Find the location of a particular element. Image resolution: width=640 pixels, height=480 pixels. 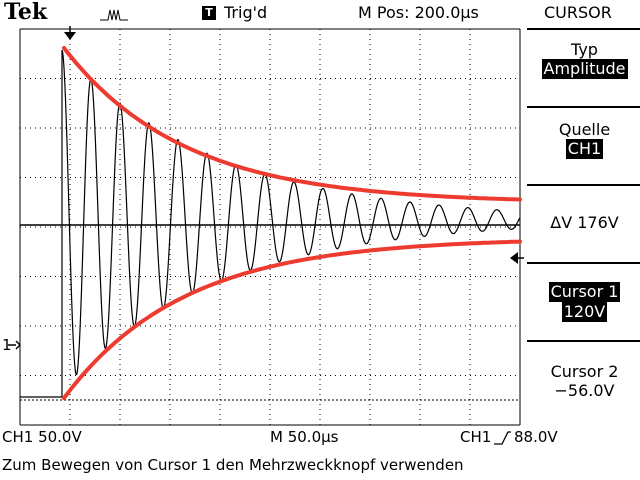

timebase: M 50.0µs is located at coordinates (304, 437).